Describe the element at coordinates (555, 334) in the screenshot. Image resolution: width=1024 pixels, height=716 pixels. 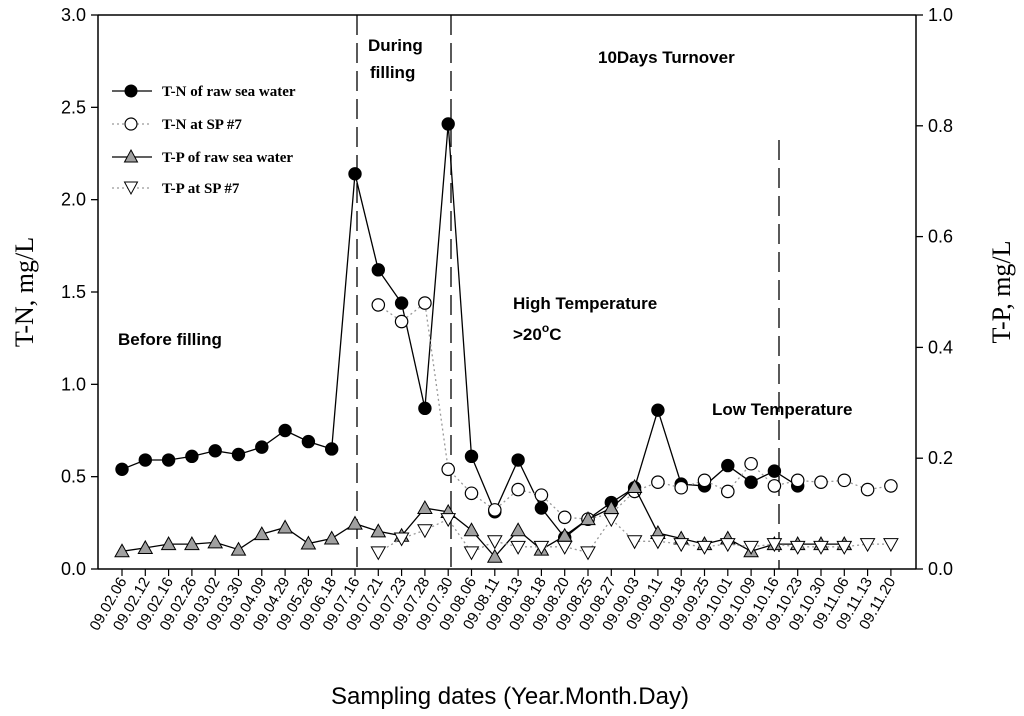
I see `high-temp-suffix: C` at that location.